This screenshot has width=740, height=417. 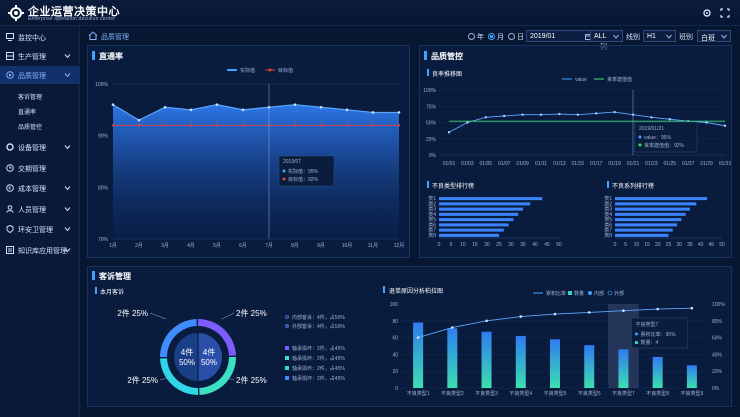 What do you see at coordinates (101, 85) in the screenshot?
I see `y-tick-label: 100%` at bounding box center [101, 85].